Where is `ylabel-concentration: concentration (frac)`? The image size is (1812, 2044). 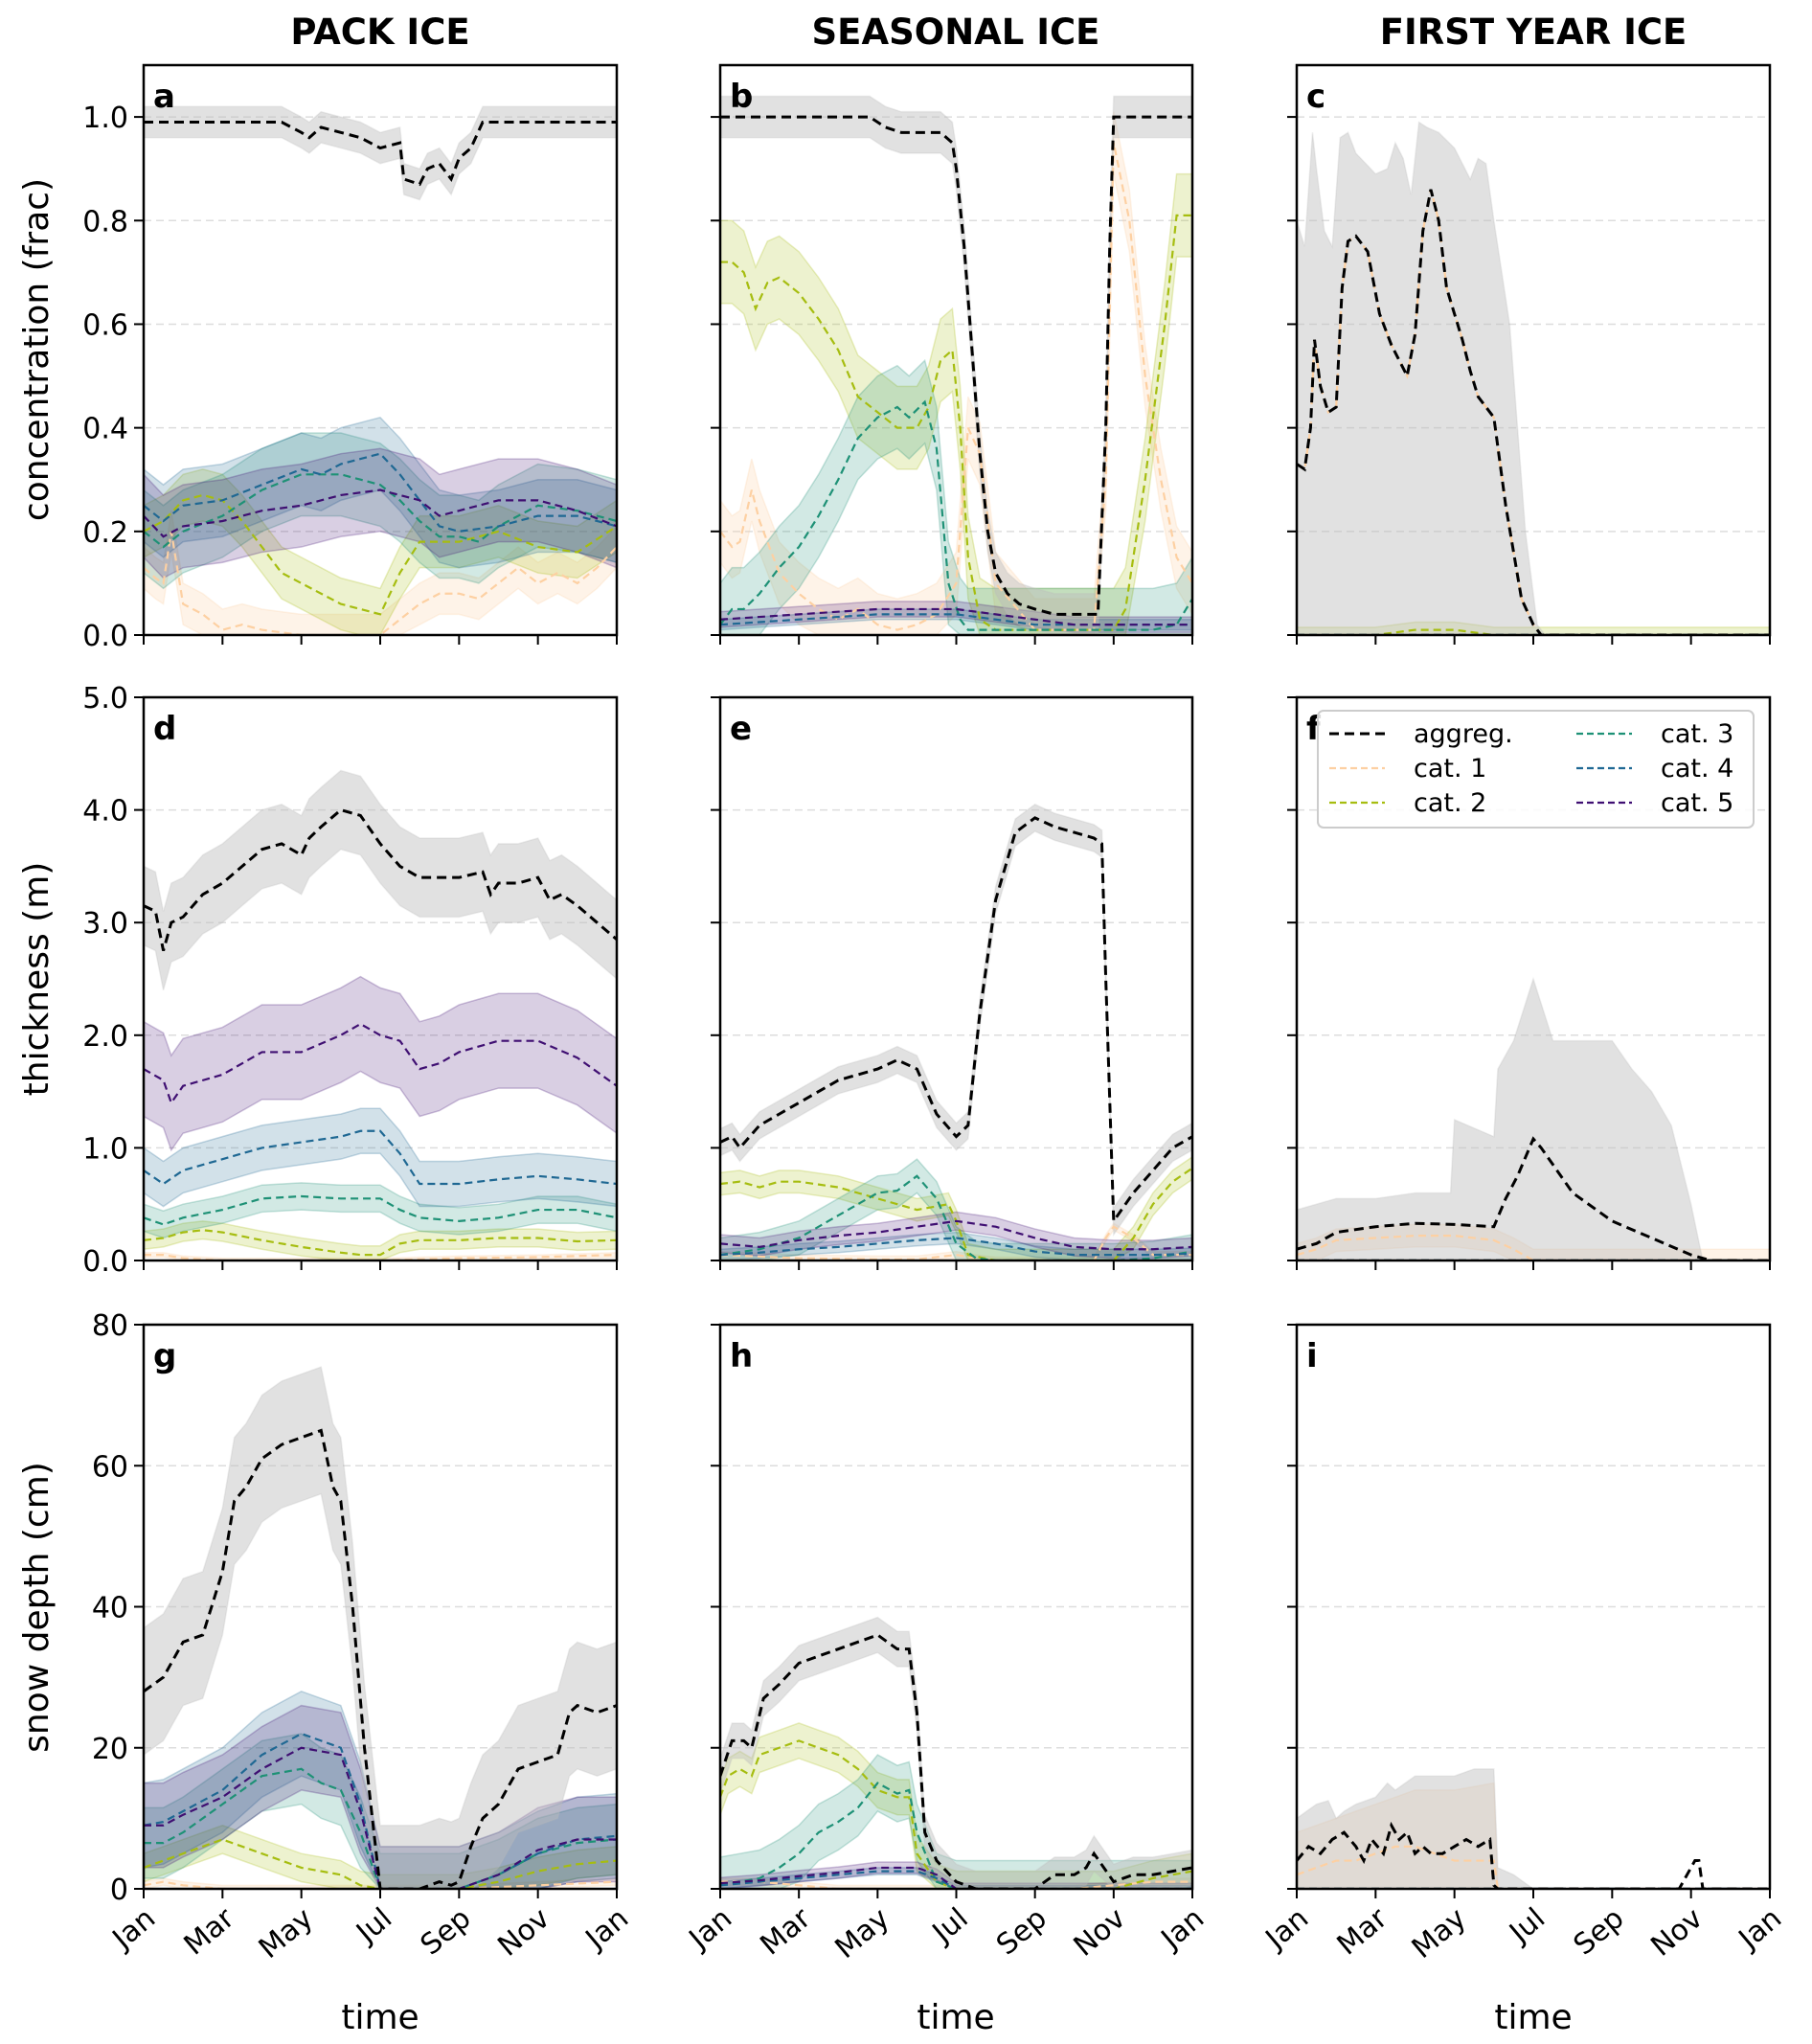 ylabel-concentration: concentration (frac) is located at coordinates (37, 350).